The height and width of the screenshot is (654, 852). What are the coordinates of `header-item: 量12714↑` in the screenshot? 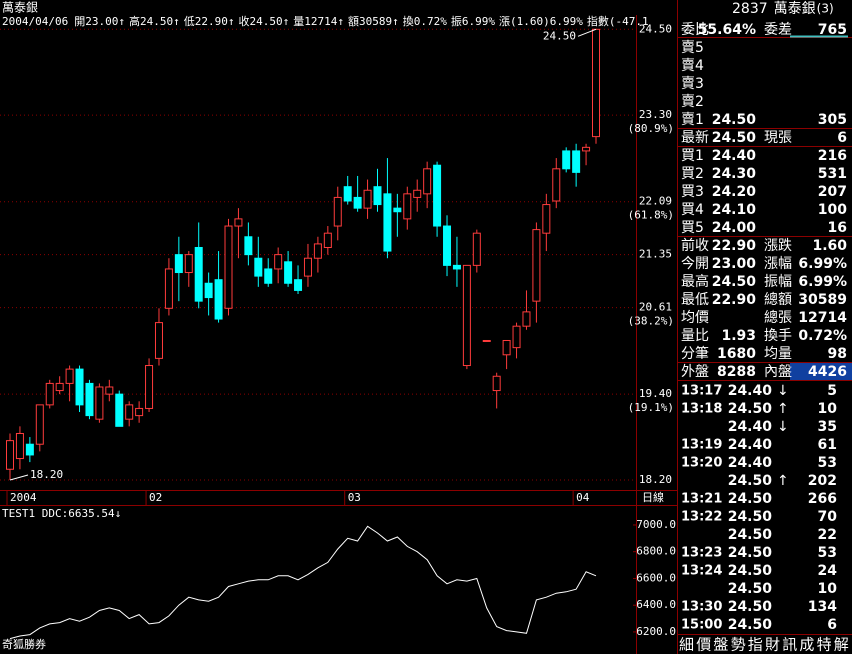 It's located at (318, 21).